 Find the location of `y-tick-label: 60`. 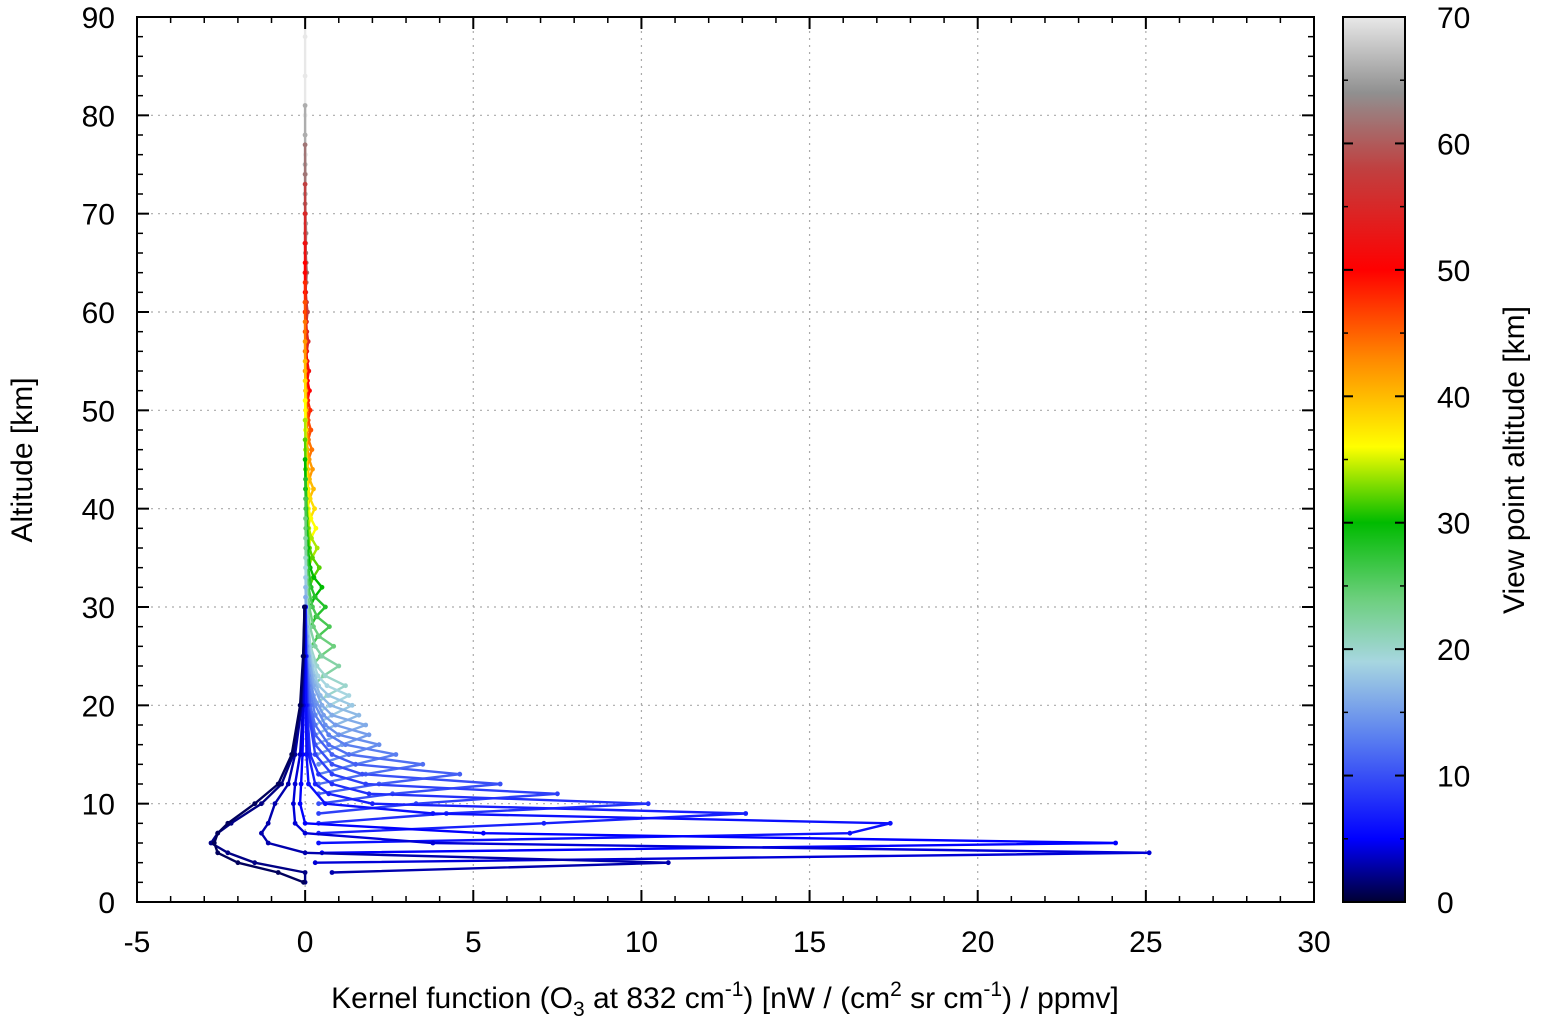

y-tick-label: 60 is located at coordinates (98, 313).